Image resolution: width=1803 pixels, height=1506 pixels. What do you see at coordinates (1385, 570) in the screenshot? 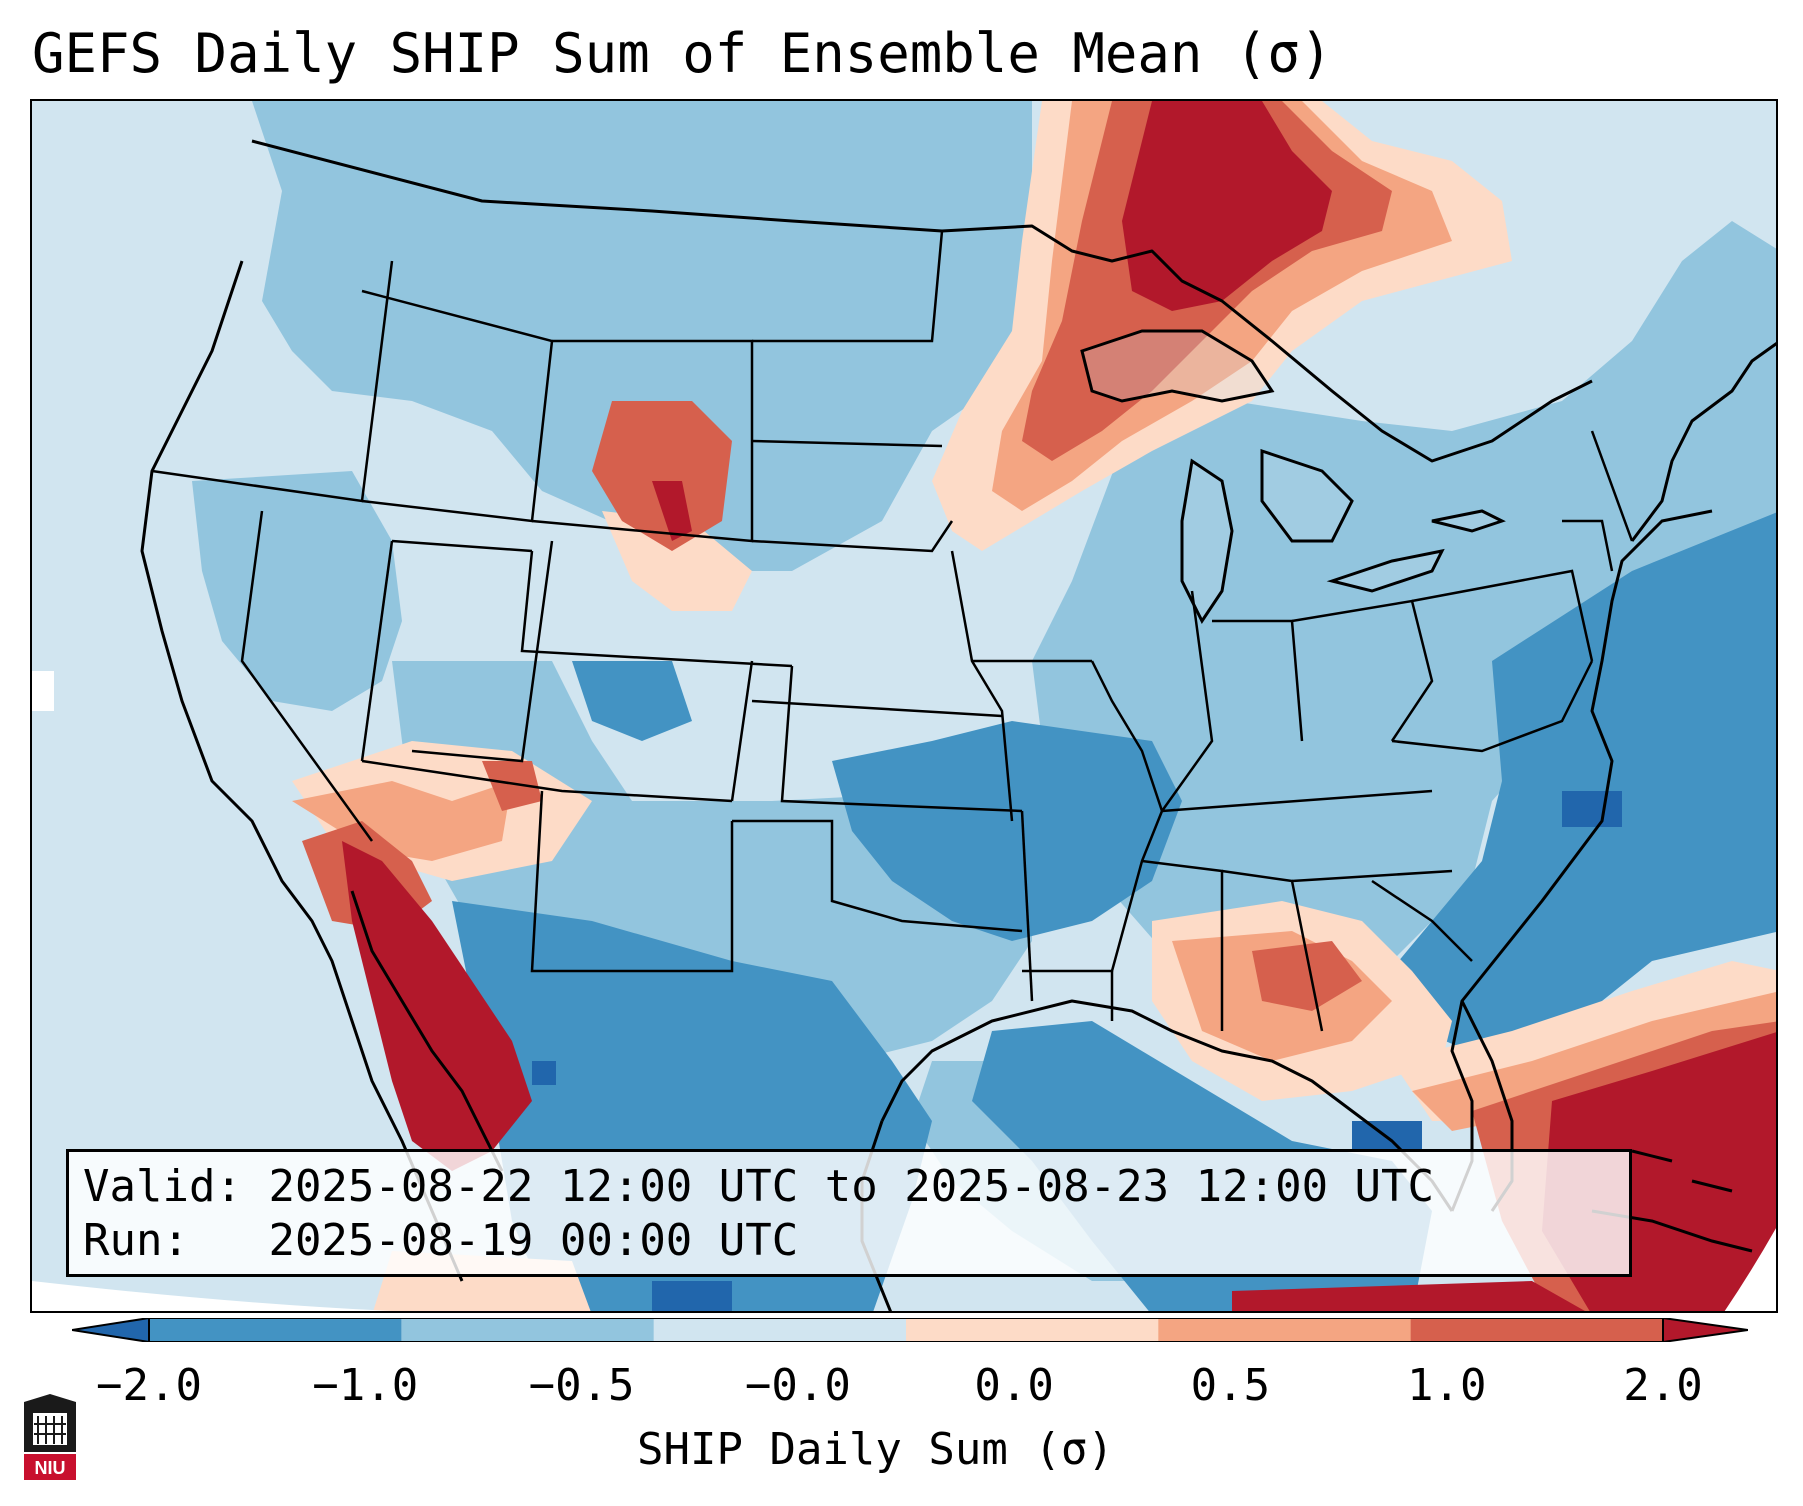
I see `lake-erie` at bounding box center [1385, 570].